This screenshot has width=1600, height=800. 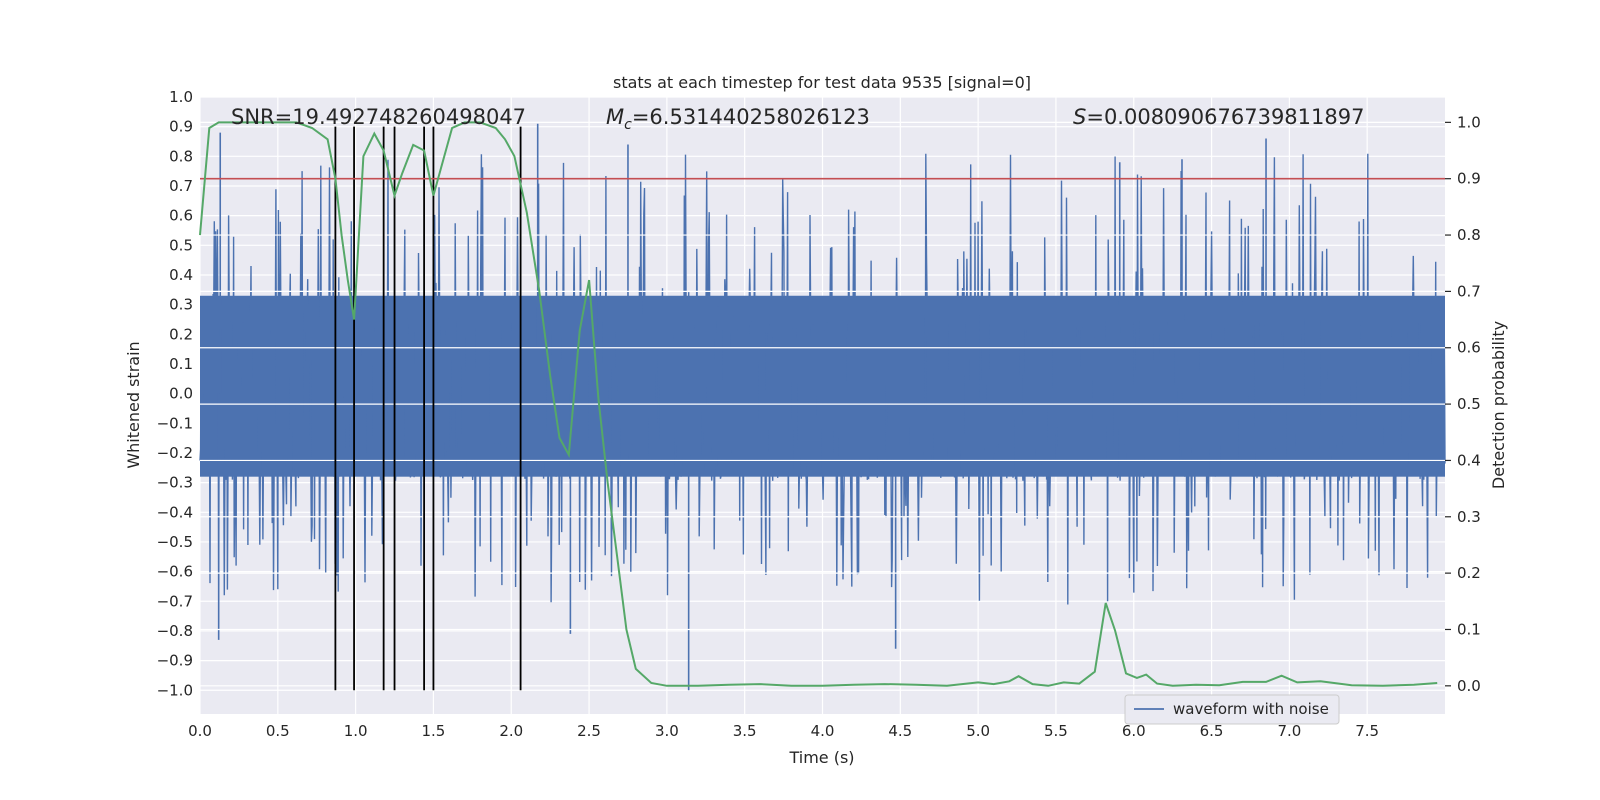 What do you see at coordinates (1498, 405) in the screenshot?
I see `y-right-axis-label: Detection probability` at bounding box center [1498, 405].